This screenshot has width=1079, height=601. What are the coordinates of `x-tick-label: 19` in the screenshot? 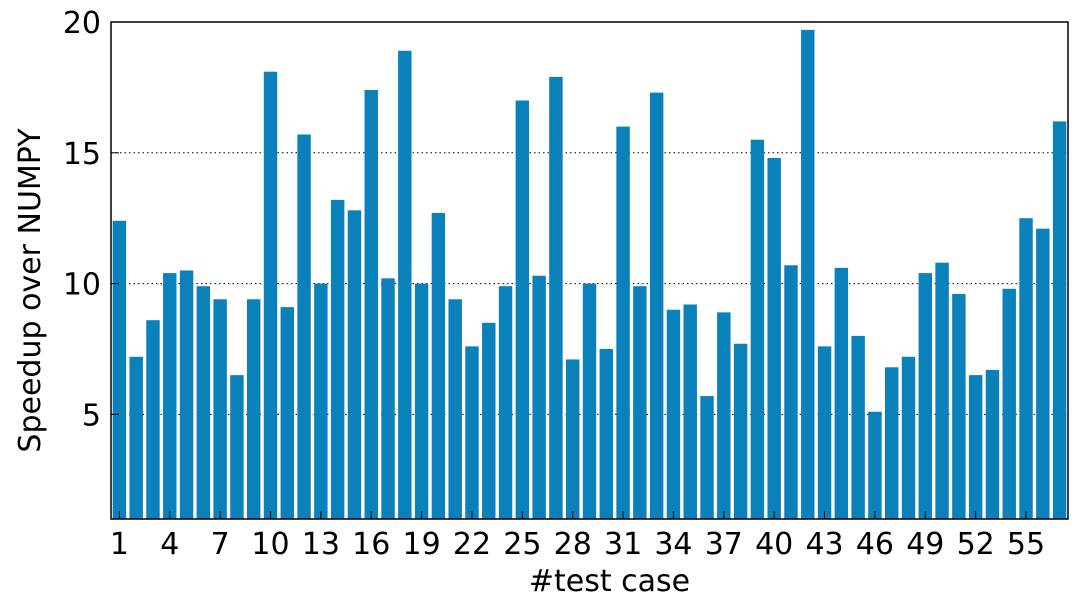 It's located at (422, 544).